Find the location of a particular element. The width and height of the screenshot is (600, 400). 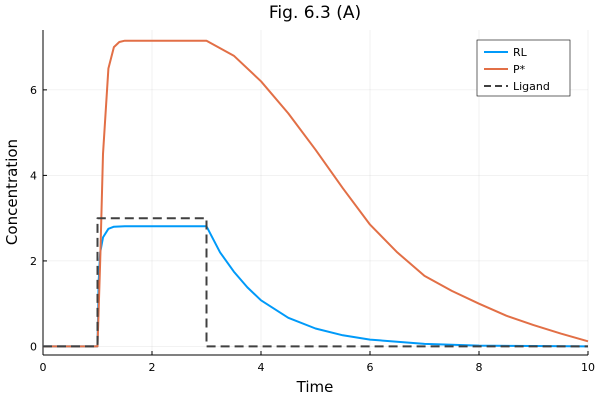

legend-label: Ligand is located at coordinates (531, 86).